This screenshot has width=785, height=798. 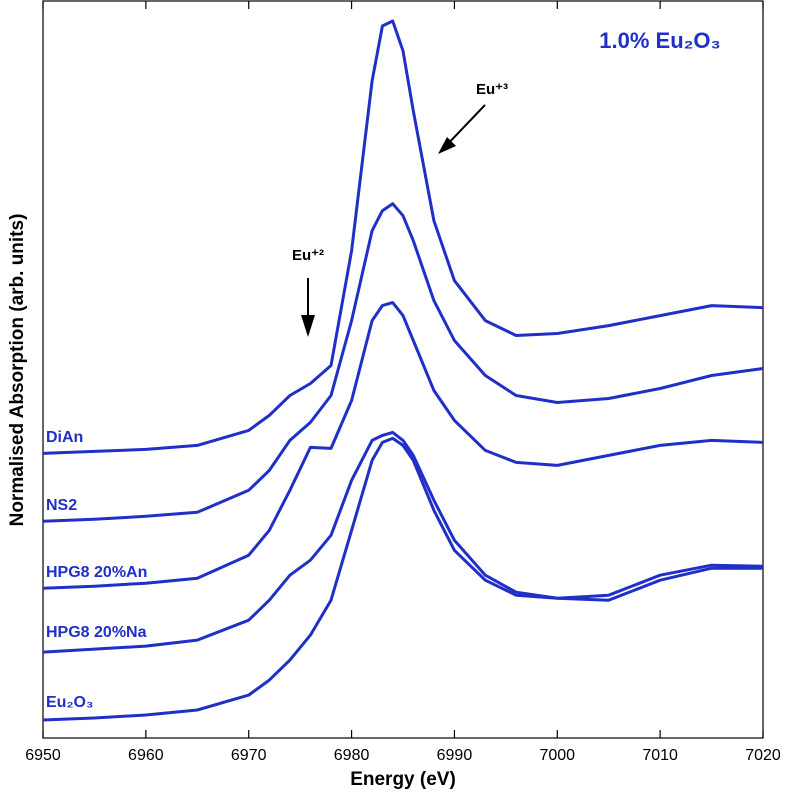 What do you see at coordinates (403, 779) in the screenshot?
I see `x-axis-label: Energy (eV)` at bounding box center [403, 779].